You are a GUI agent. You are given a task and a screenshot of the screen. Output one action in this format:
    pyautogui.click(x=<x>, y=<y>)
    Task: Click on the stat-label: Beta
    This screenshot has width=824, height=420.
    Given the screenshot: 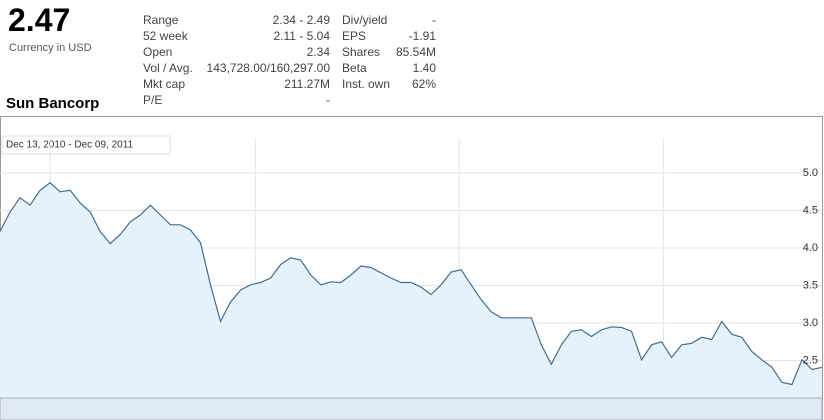 What is the action you would take?
    pyautogui.click(x=354, y=68)
    